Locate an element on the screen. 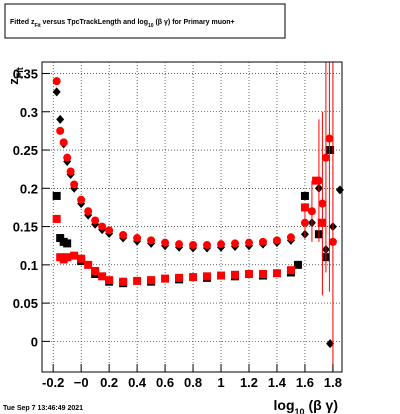  x-tick-label: -0.2 is located at coordinates (53, 382).